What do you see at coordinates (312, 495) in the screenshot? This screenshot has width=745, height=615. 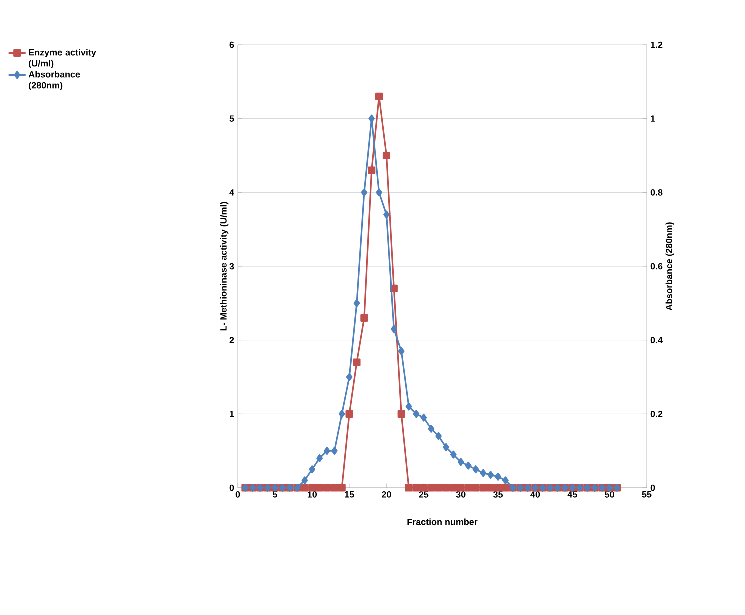 I see `x-tick-label: 10` at bounding box center [312, 495].